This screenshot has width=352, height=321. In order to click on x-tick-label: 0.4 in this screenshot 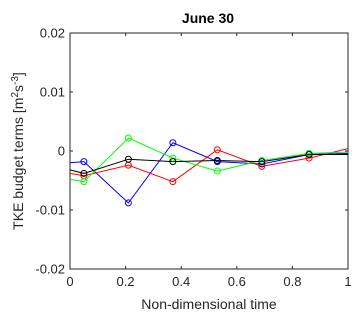, I will do `click(181, 281)`.